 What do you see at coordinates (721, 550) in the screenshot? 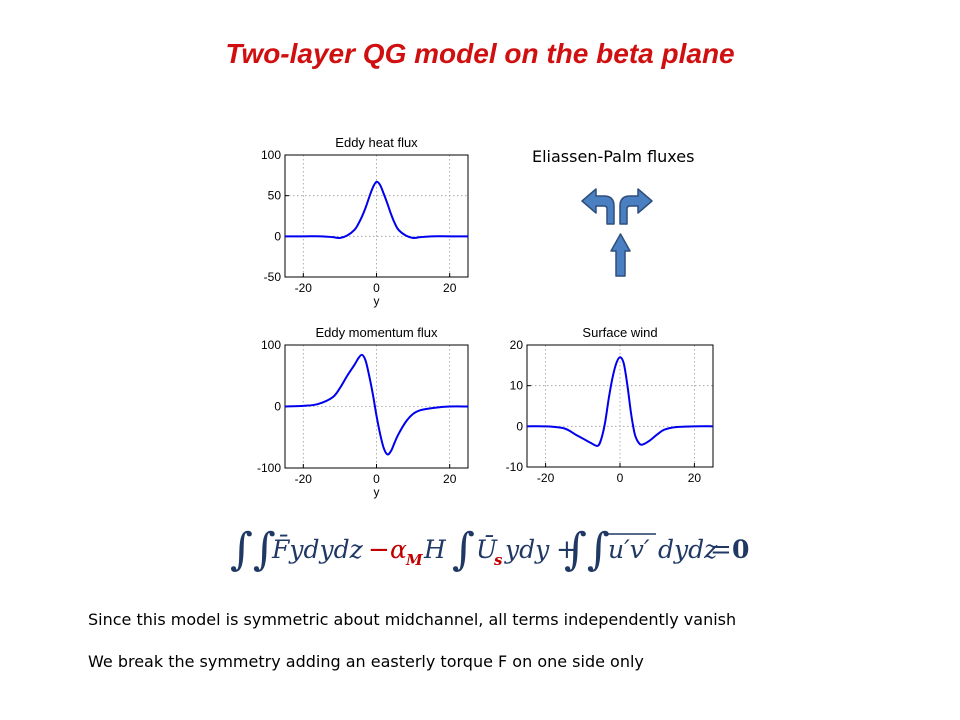
I see `eq-equals: =` at bounding box center [721, 550].